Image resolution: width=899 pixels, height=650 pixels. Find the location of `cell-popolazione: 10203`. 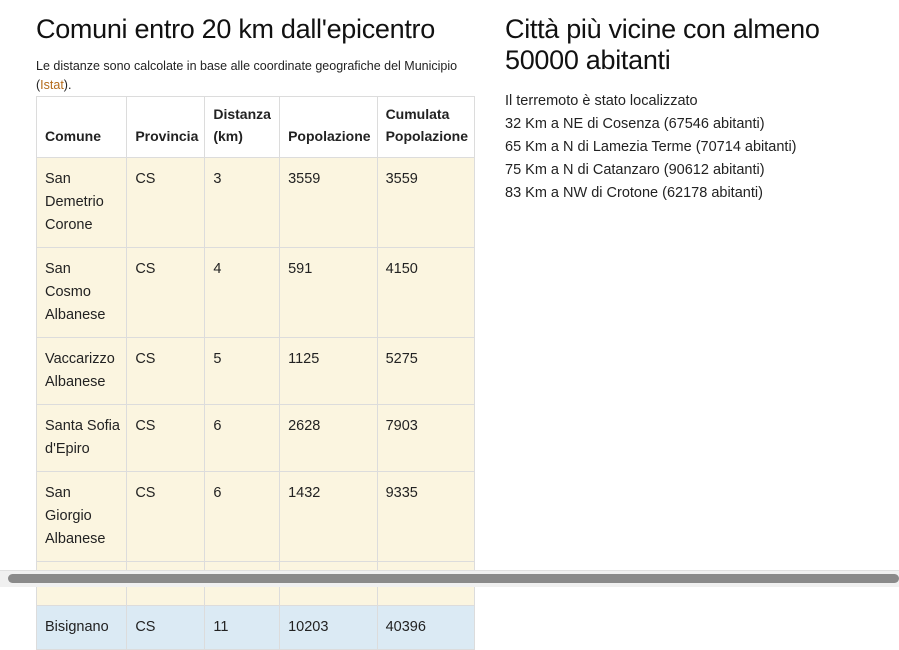

cell-popolazione: 10203 is located at coordinates (328, 627).